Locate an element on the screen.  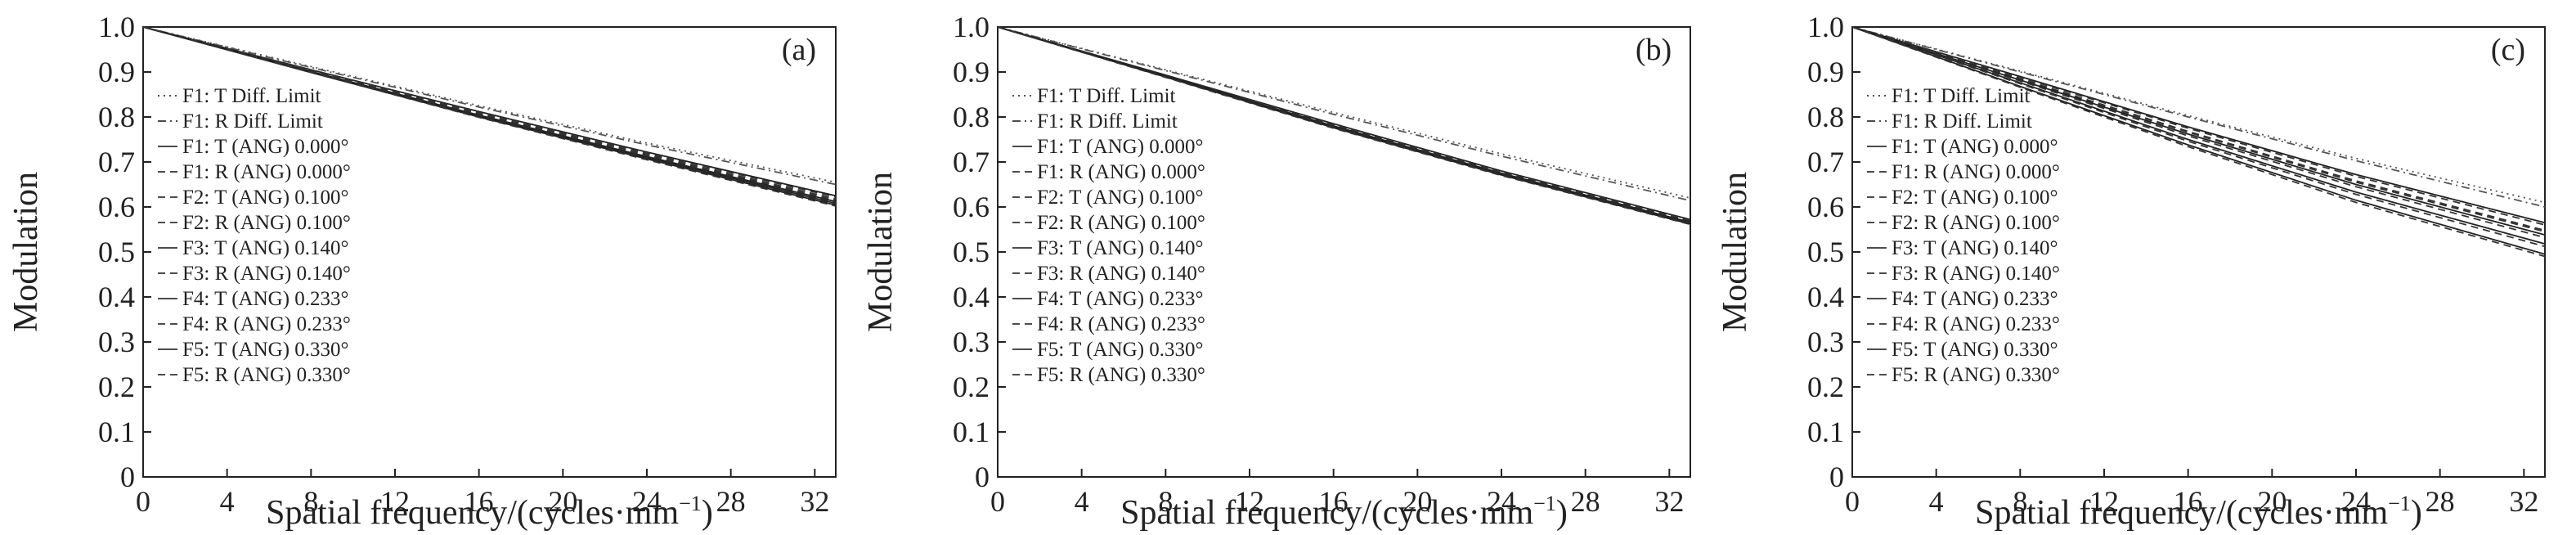
y-tick-label: 0.7 is located at coordinates (1826, 162).